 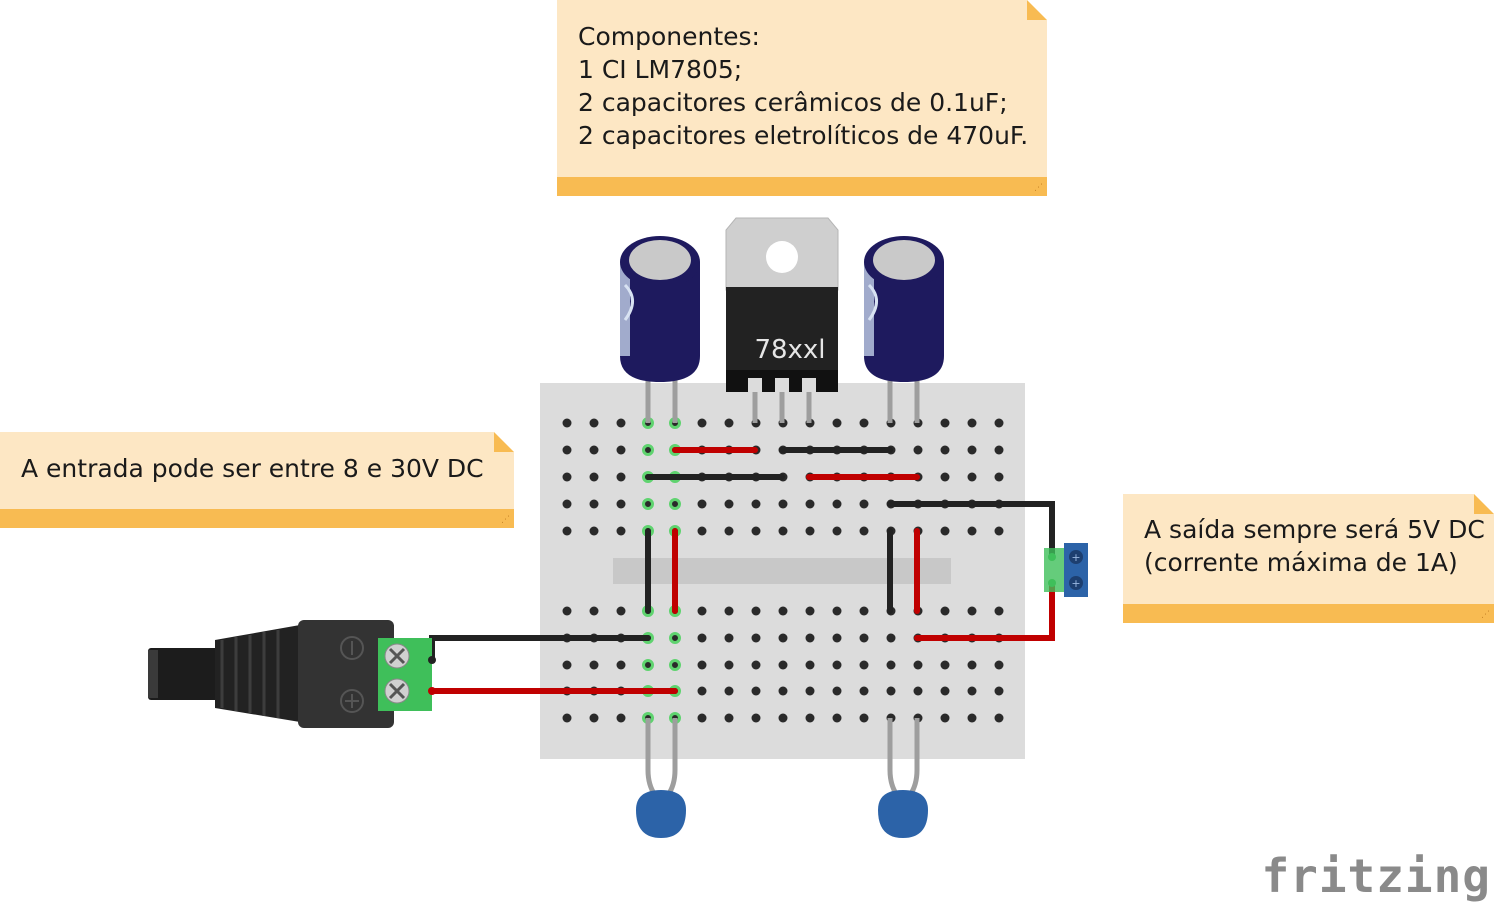 What do you see at coordinates (782, 320) in the screenshot?
I see `voltage-regulator-7805: 78xxl` at bounding box center [782, 320].